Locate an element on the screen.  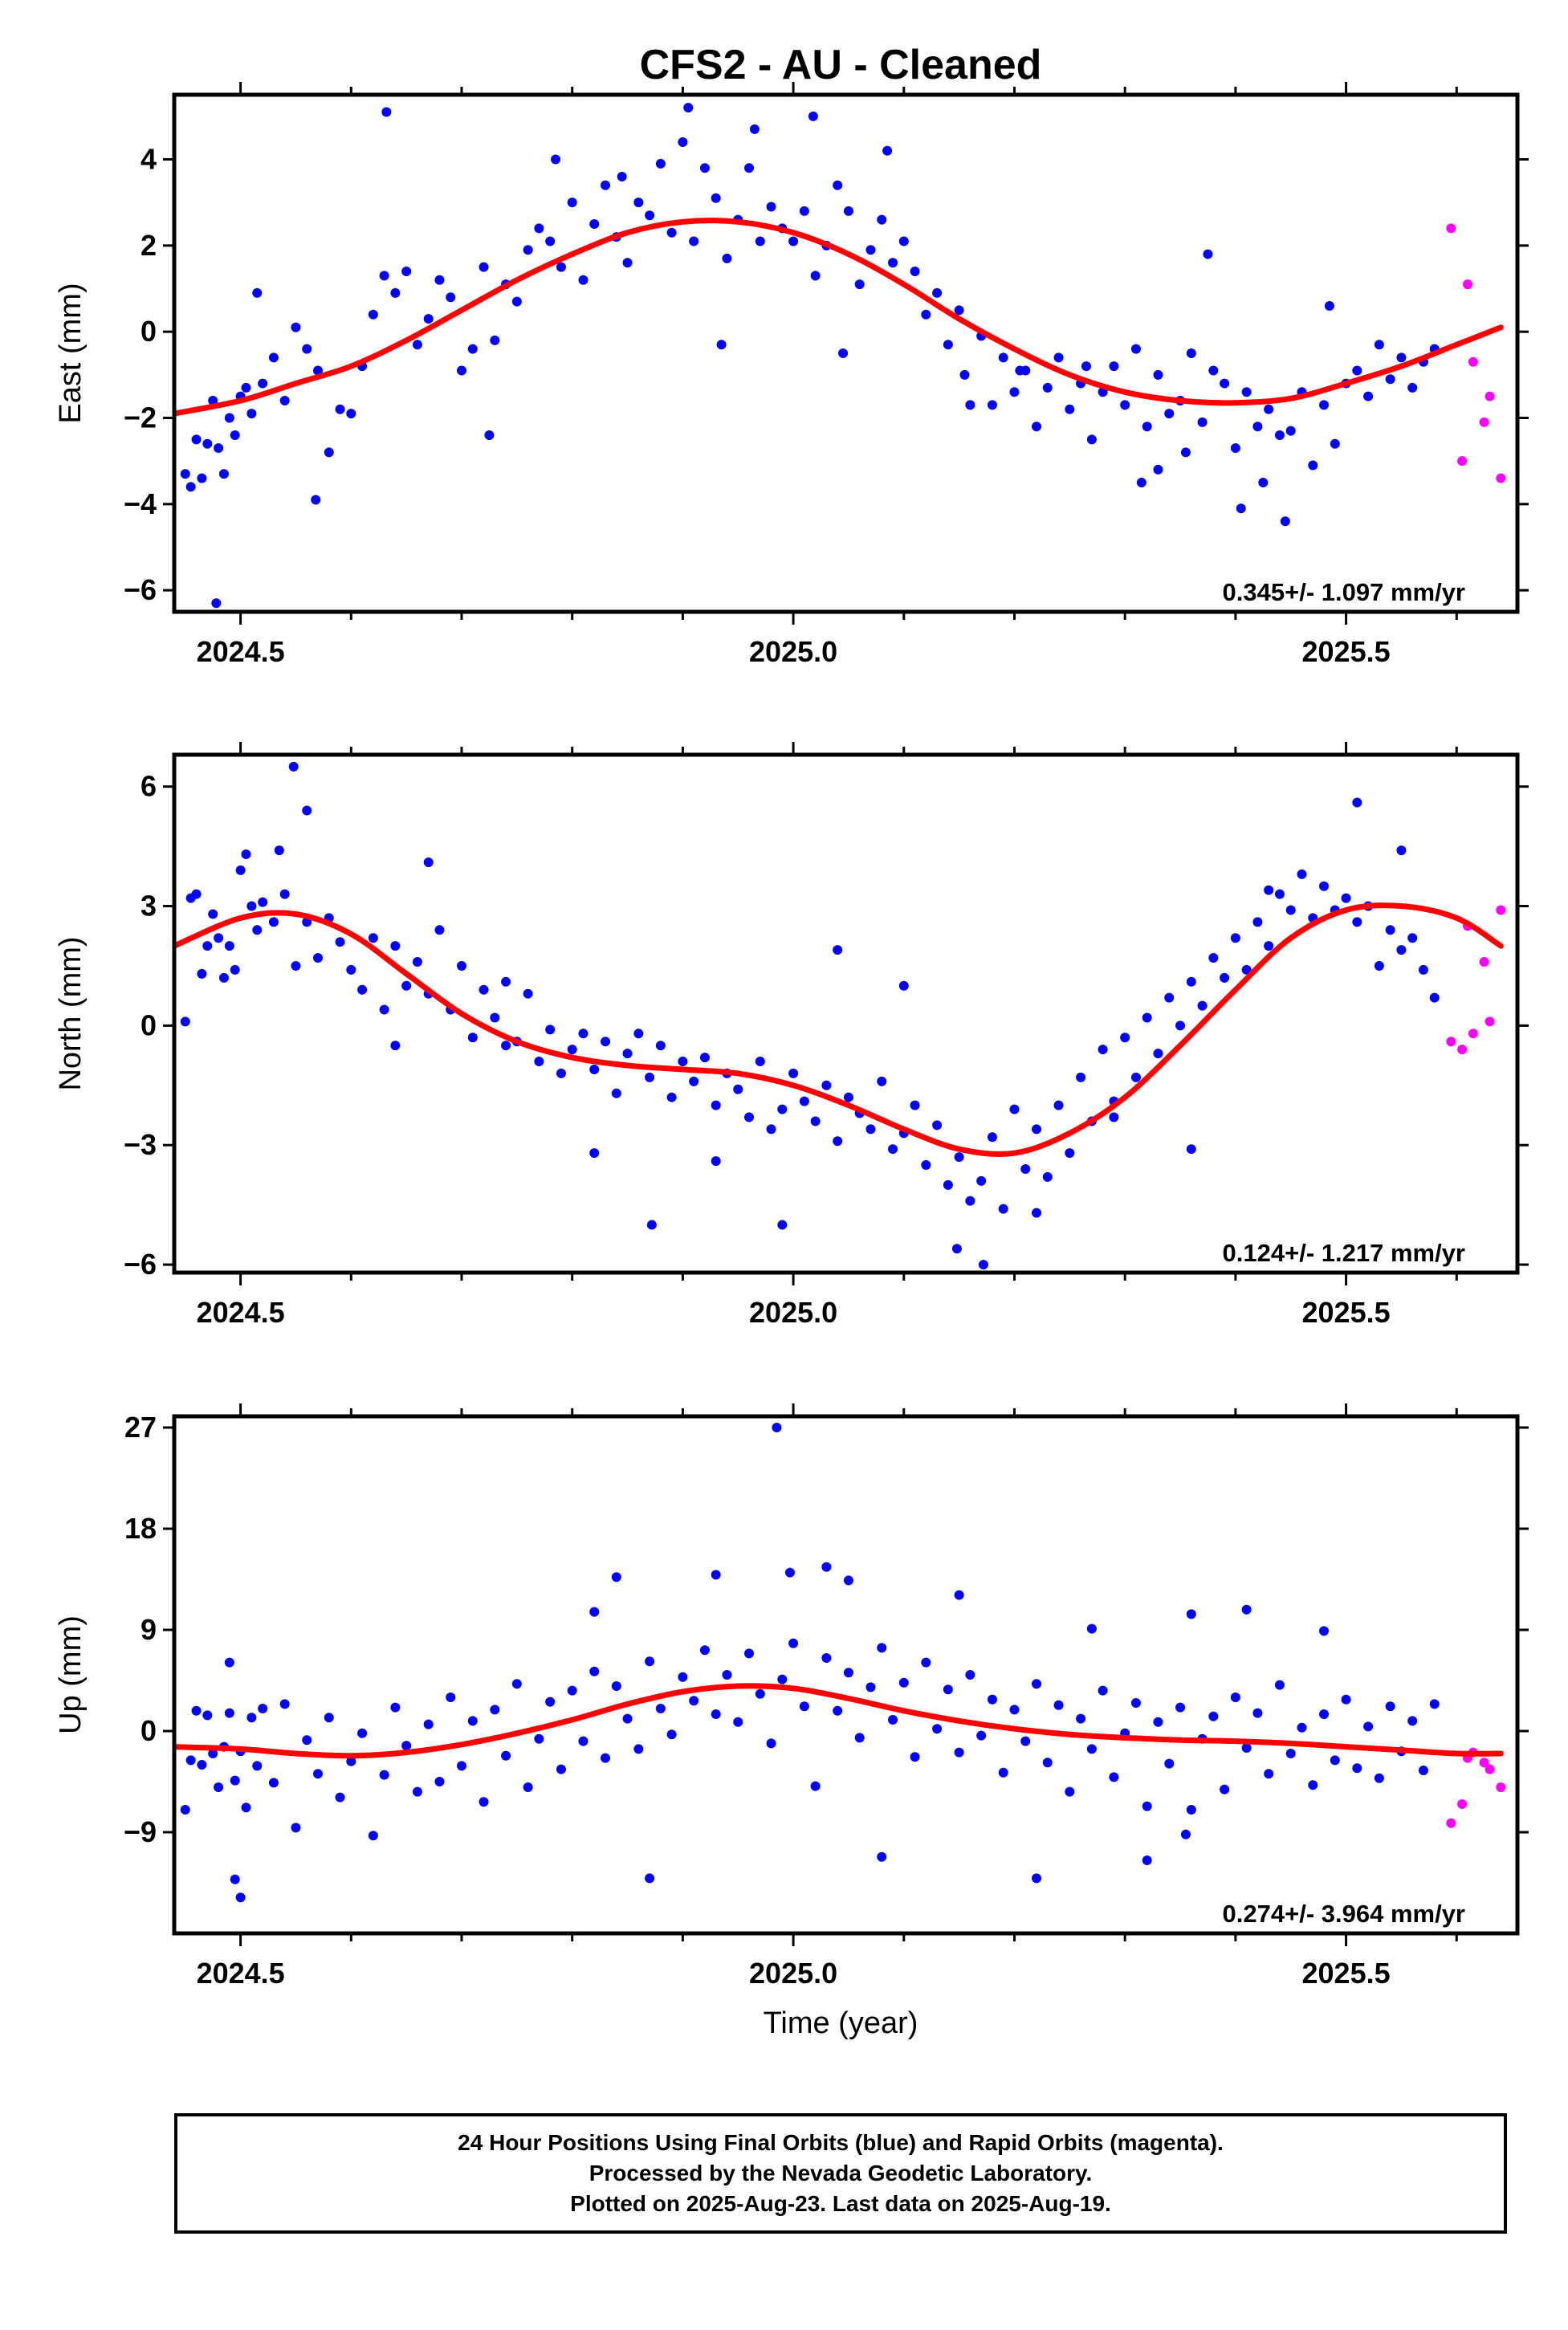
y-axis-label: East (mm) is located at coordinates (71, 353).